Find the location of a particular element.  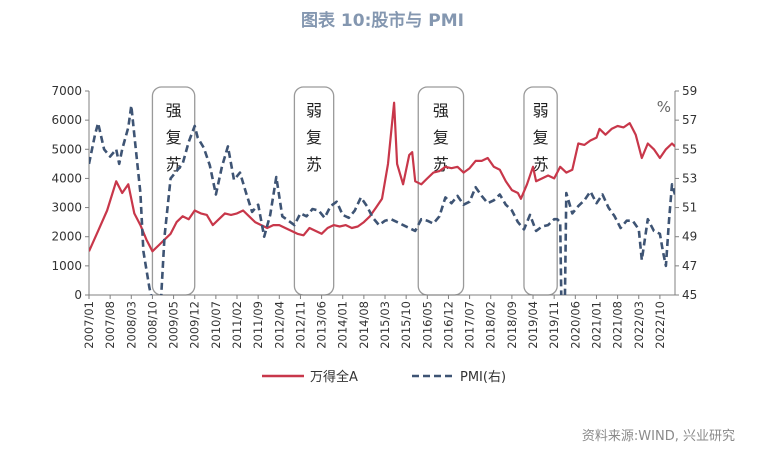

y-left-tick-label: 4000 is located at coordinates (66, 178).